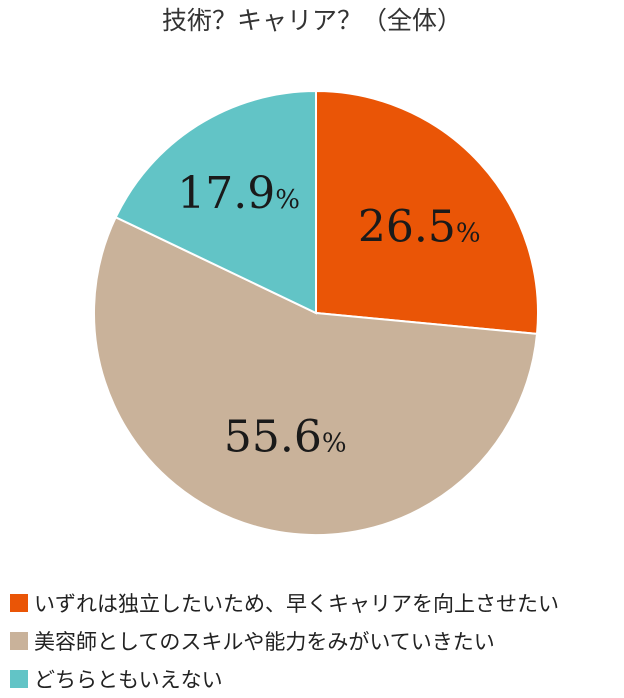 The width and height of the screenshot is (624, 698). Describe the element at coordinates (315, 679) in the screenshot. I see `legend-item: どちらともいえない` at that location.